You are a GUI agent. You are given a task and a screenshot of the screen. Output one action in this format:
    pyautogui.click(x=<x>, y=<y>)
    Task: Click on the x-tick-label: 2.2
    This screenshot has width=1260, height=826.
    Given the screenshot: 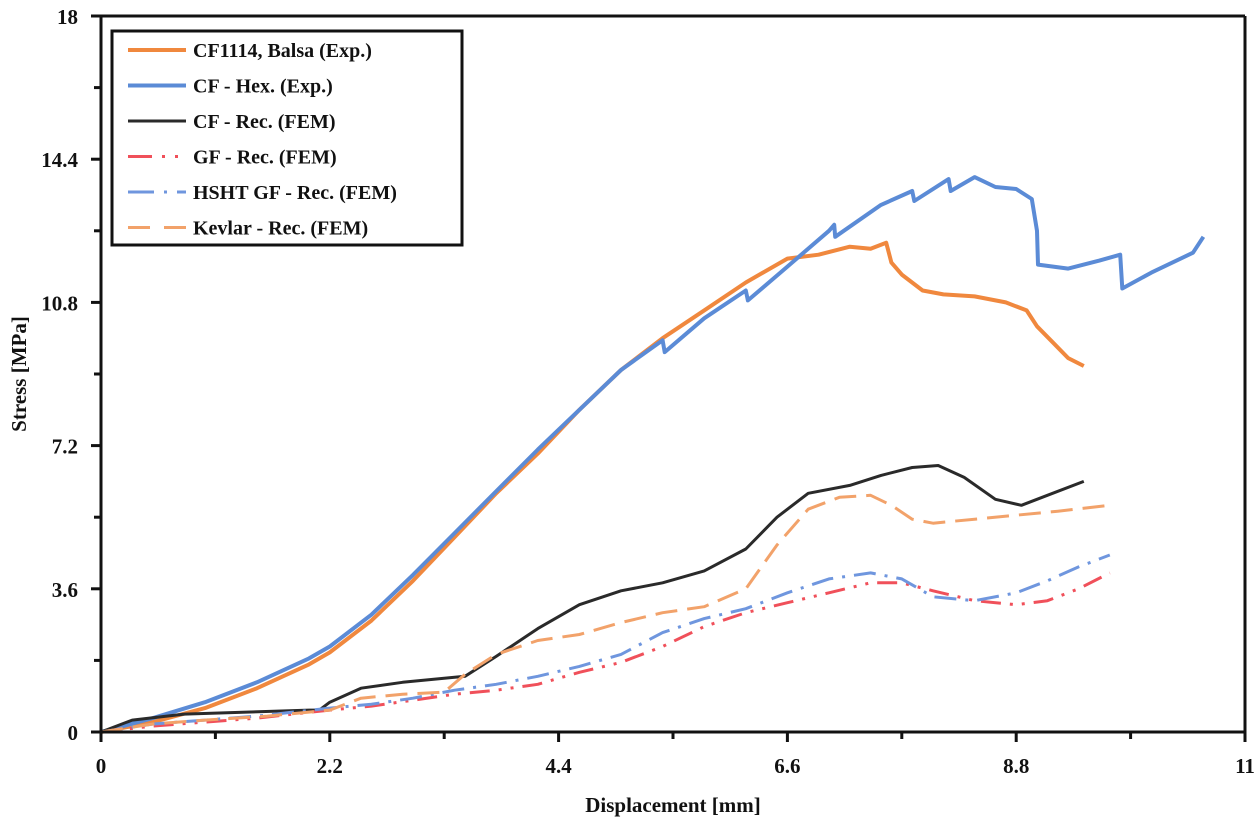 What is the action you would take?
    pyautogui.click(x=330, y=766)
    